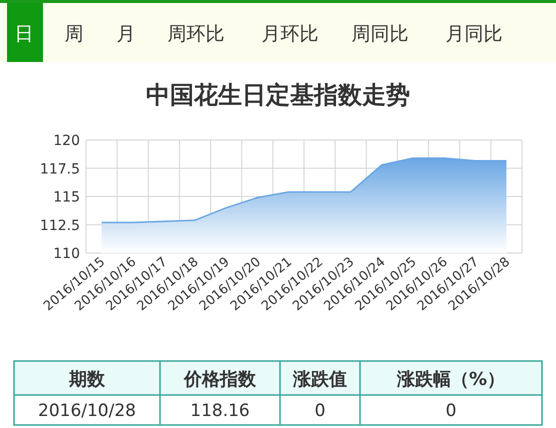 The width and height of the screenshot is (556, 428). I want to click on tabs: 日 周 月 周环比 月环比 周同比 月同比, so click(278, 31).